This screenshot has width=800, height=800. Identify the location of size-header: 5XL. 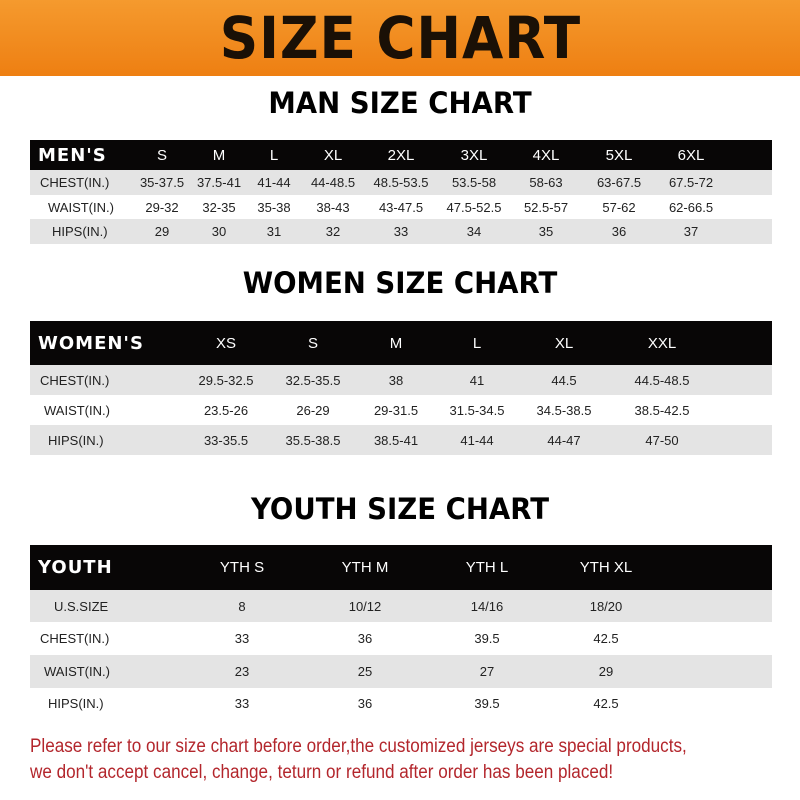
(619, 155).